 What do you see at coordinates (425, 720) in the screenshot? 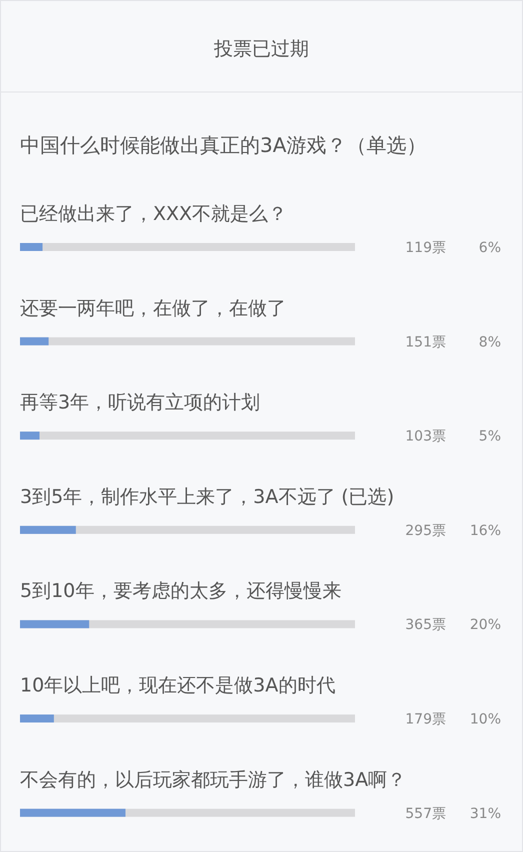
I see `data-label: 179票` at bounding box center [425, 720].